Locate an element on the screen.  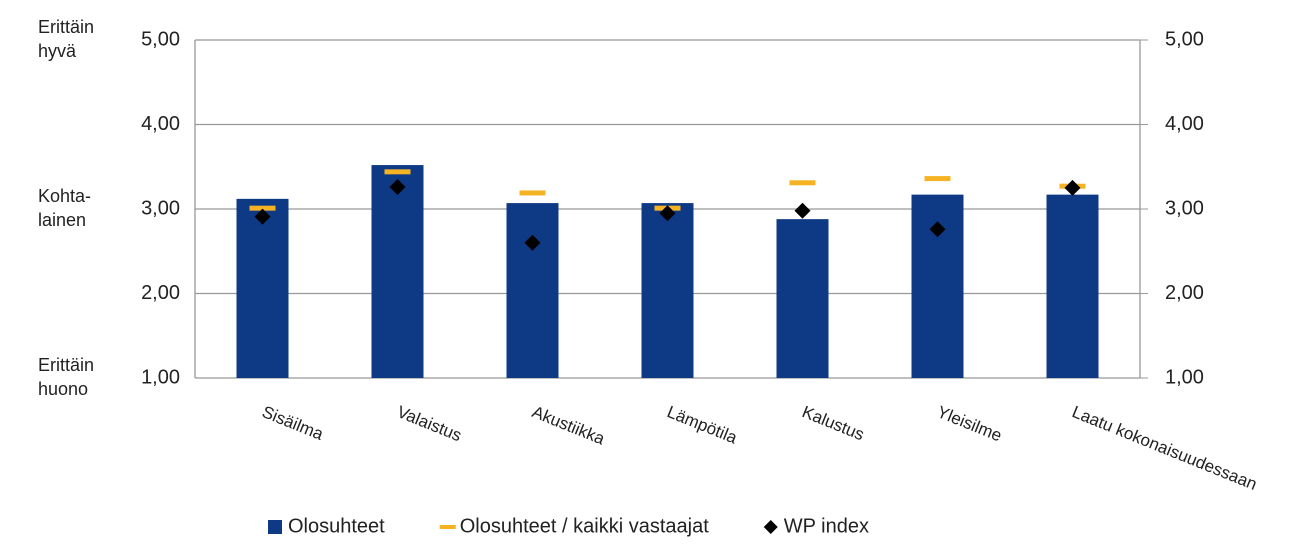
y-tick-label: 4,00 is located at coordinates (160, 124).